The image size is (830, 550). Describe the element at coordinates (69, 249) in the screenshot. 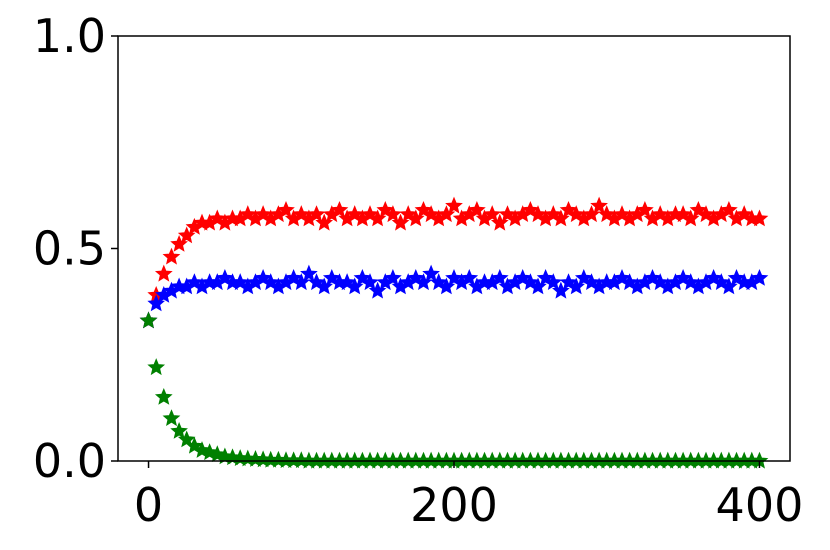

I see `y-tick-label: 0.5` at that location.